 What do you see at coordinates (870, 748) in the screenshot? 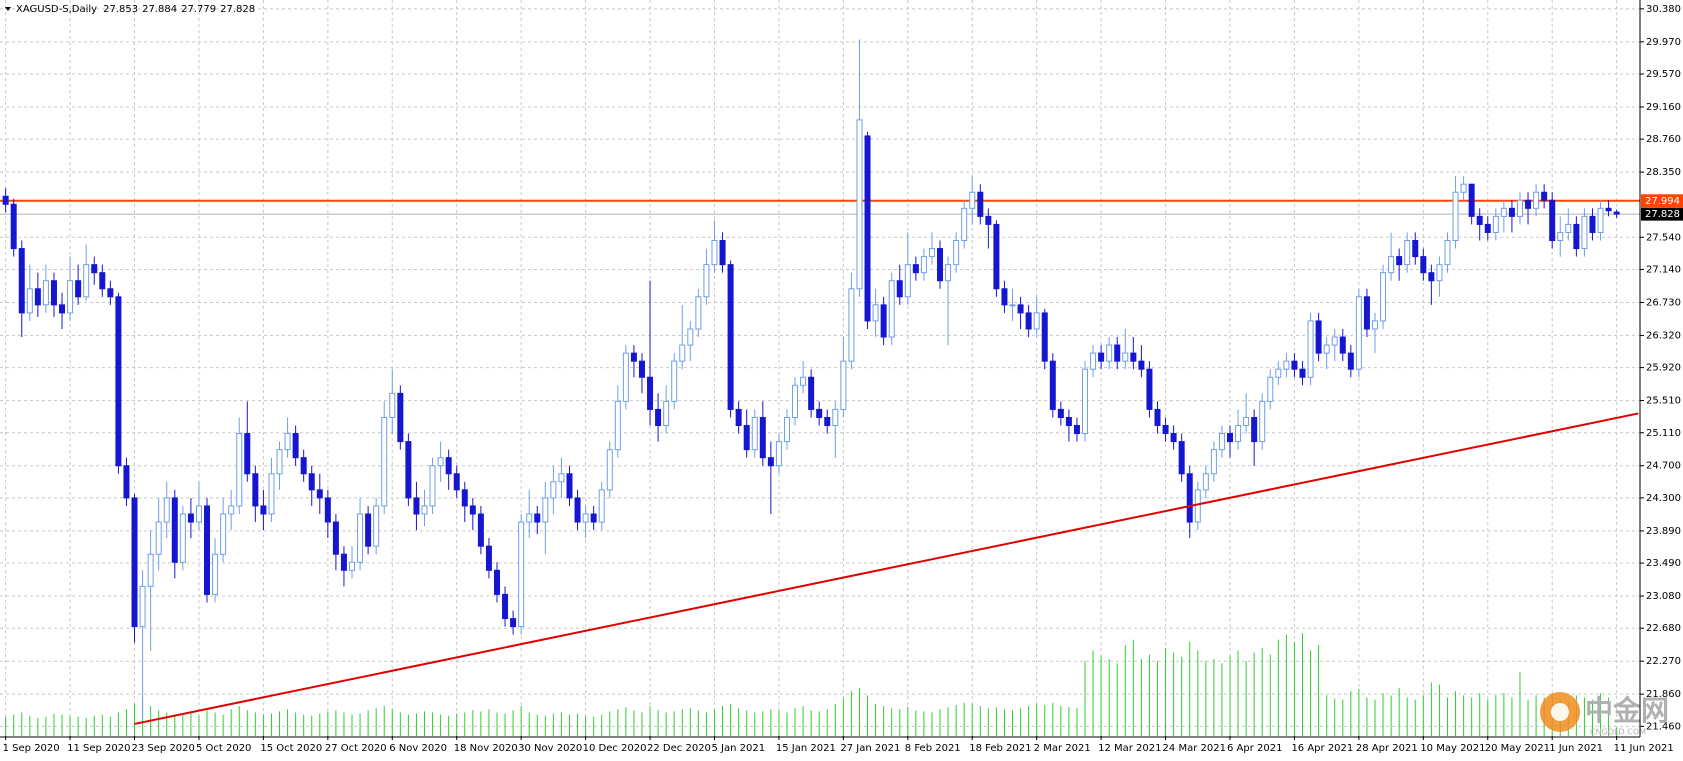
I see `x-tick-label: 27 Jan 2021` at bounding box center [870, 748].